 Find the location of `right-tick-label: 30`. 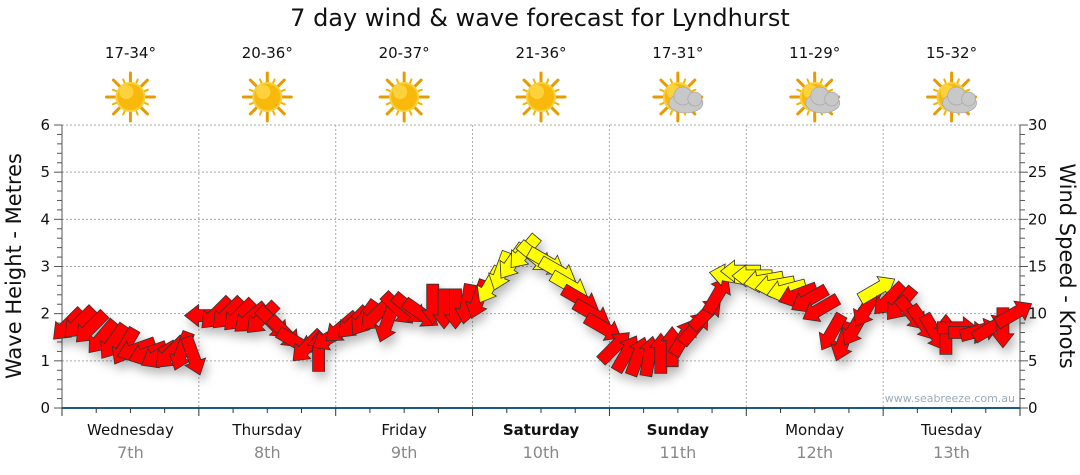

right-tick-label: 30 is located at coordinates (1037, 125).